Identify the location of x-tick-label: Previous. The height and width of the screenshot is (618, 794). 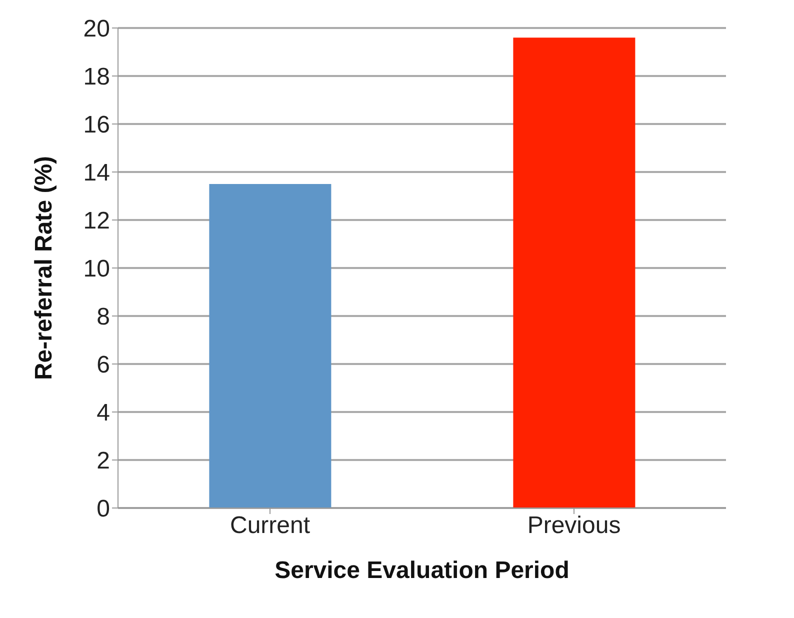
(574, 526).